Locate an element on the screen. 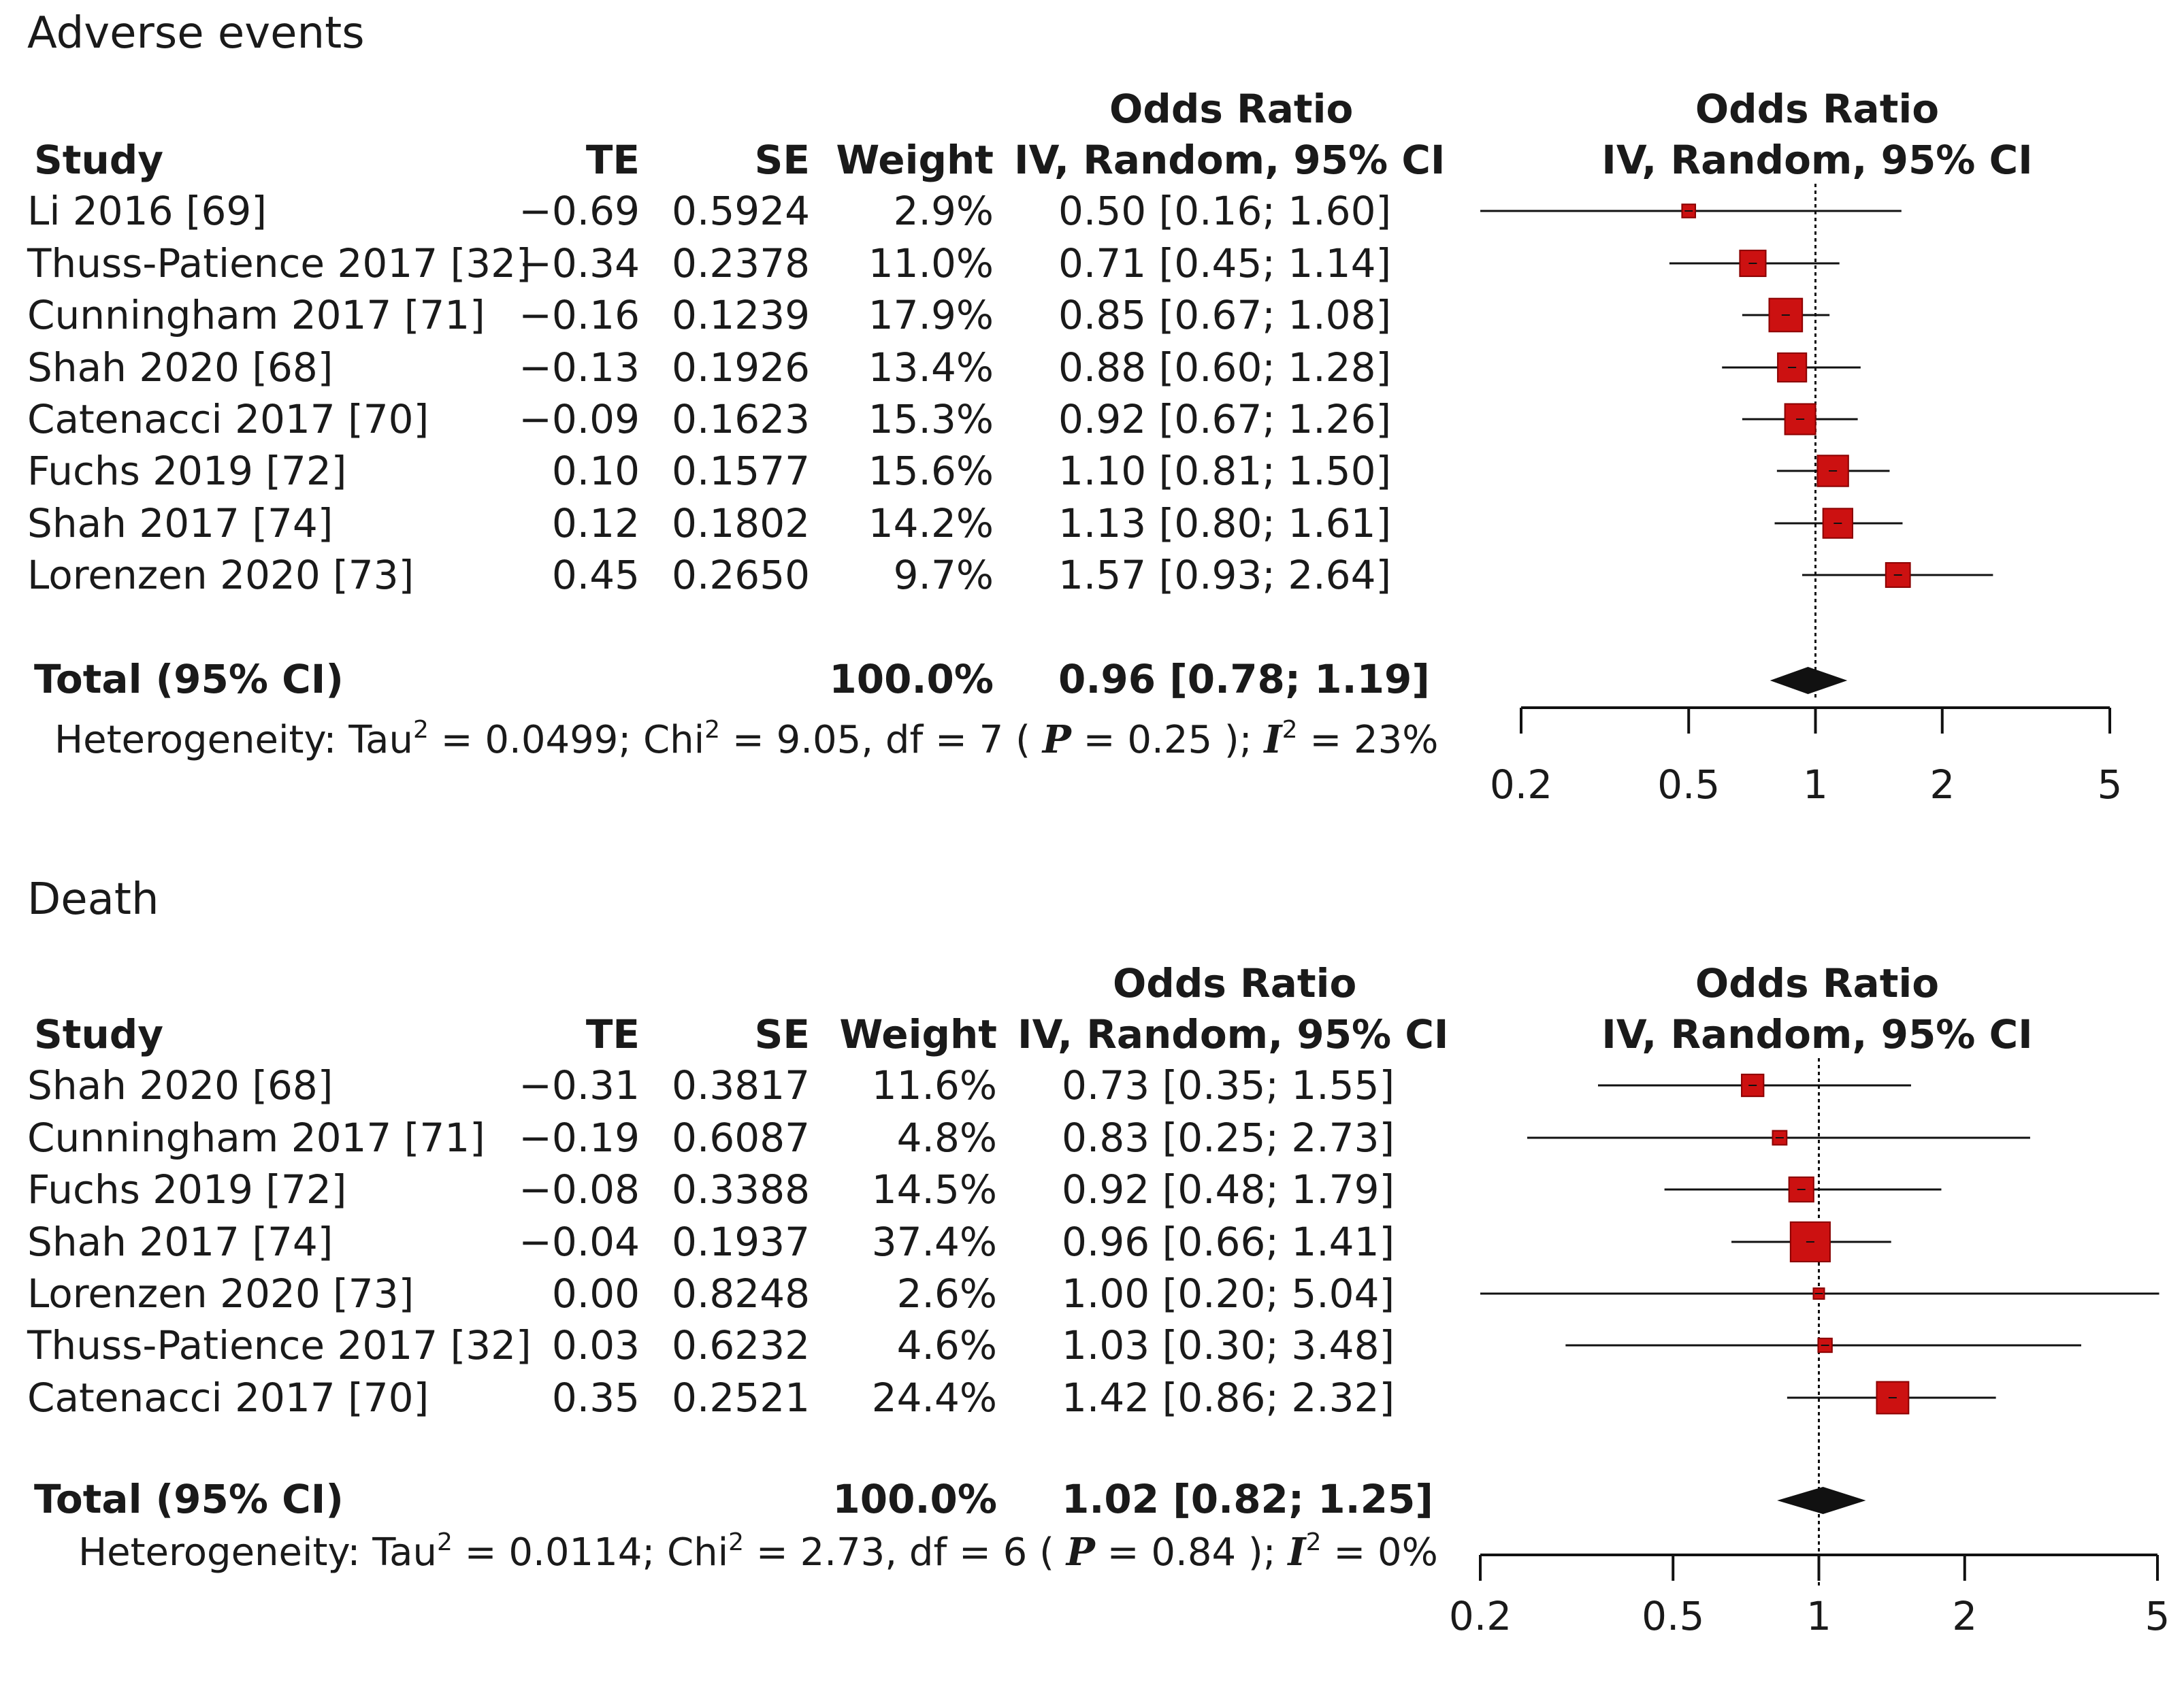  study-te: −0.69 is located at coordinates (579, 211).